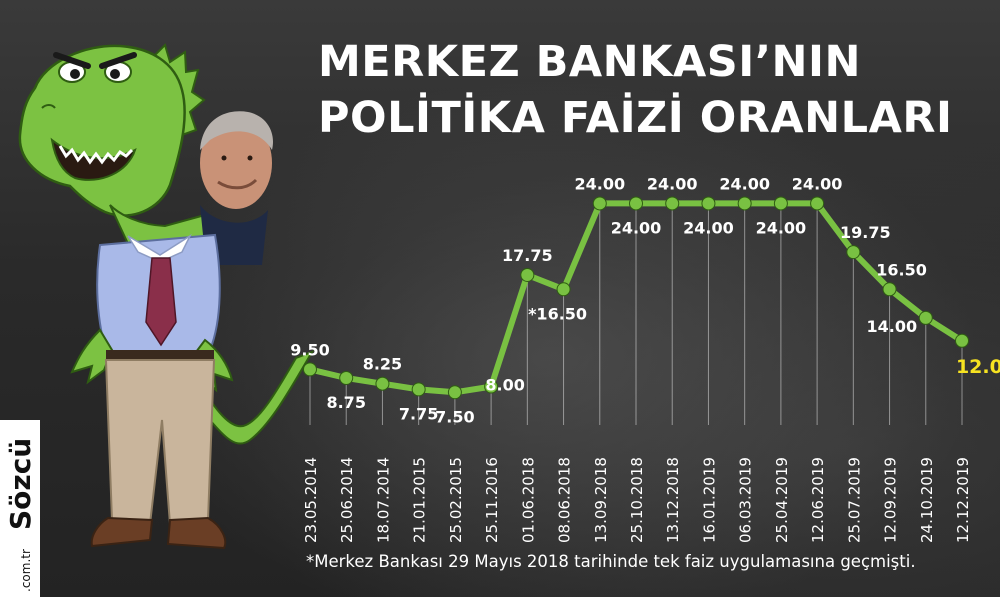 The width and height of the screenshot is (1000, 597). Describe the element at coordinates (159, 248) in the screenshot. I see `collar` at that location.